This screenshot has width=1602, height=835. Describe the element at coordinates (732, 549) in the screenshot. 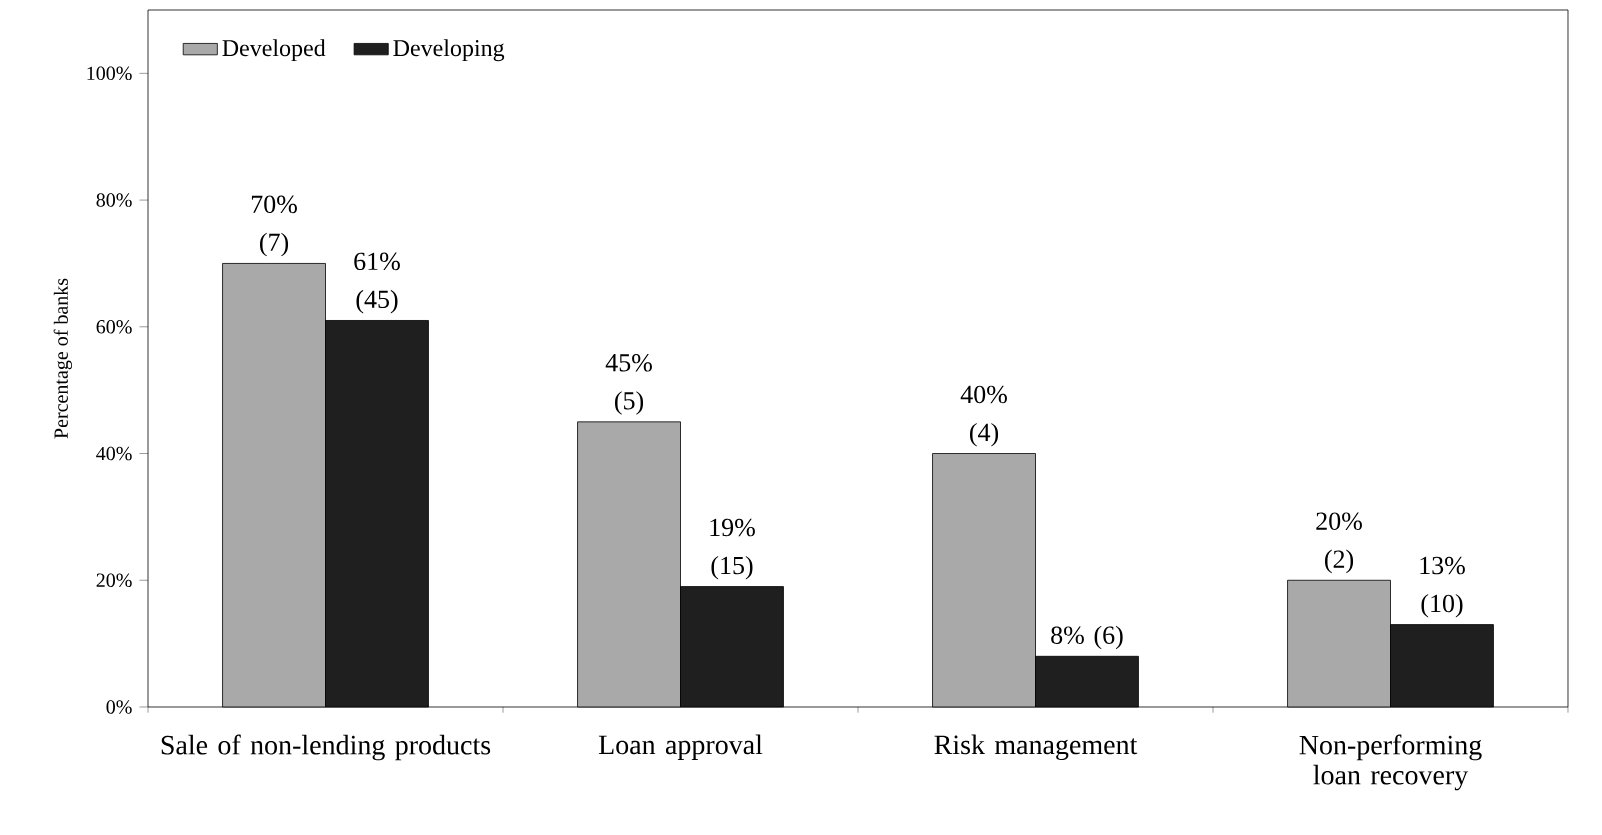

I see `data-label: 19% (15)` at that location.